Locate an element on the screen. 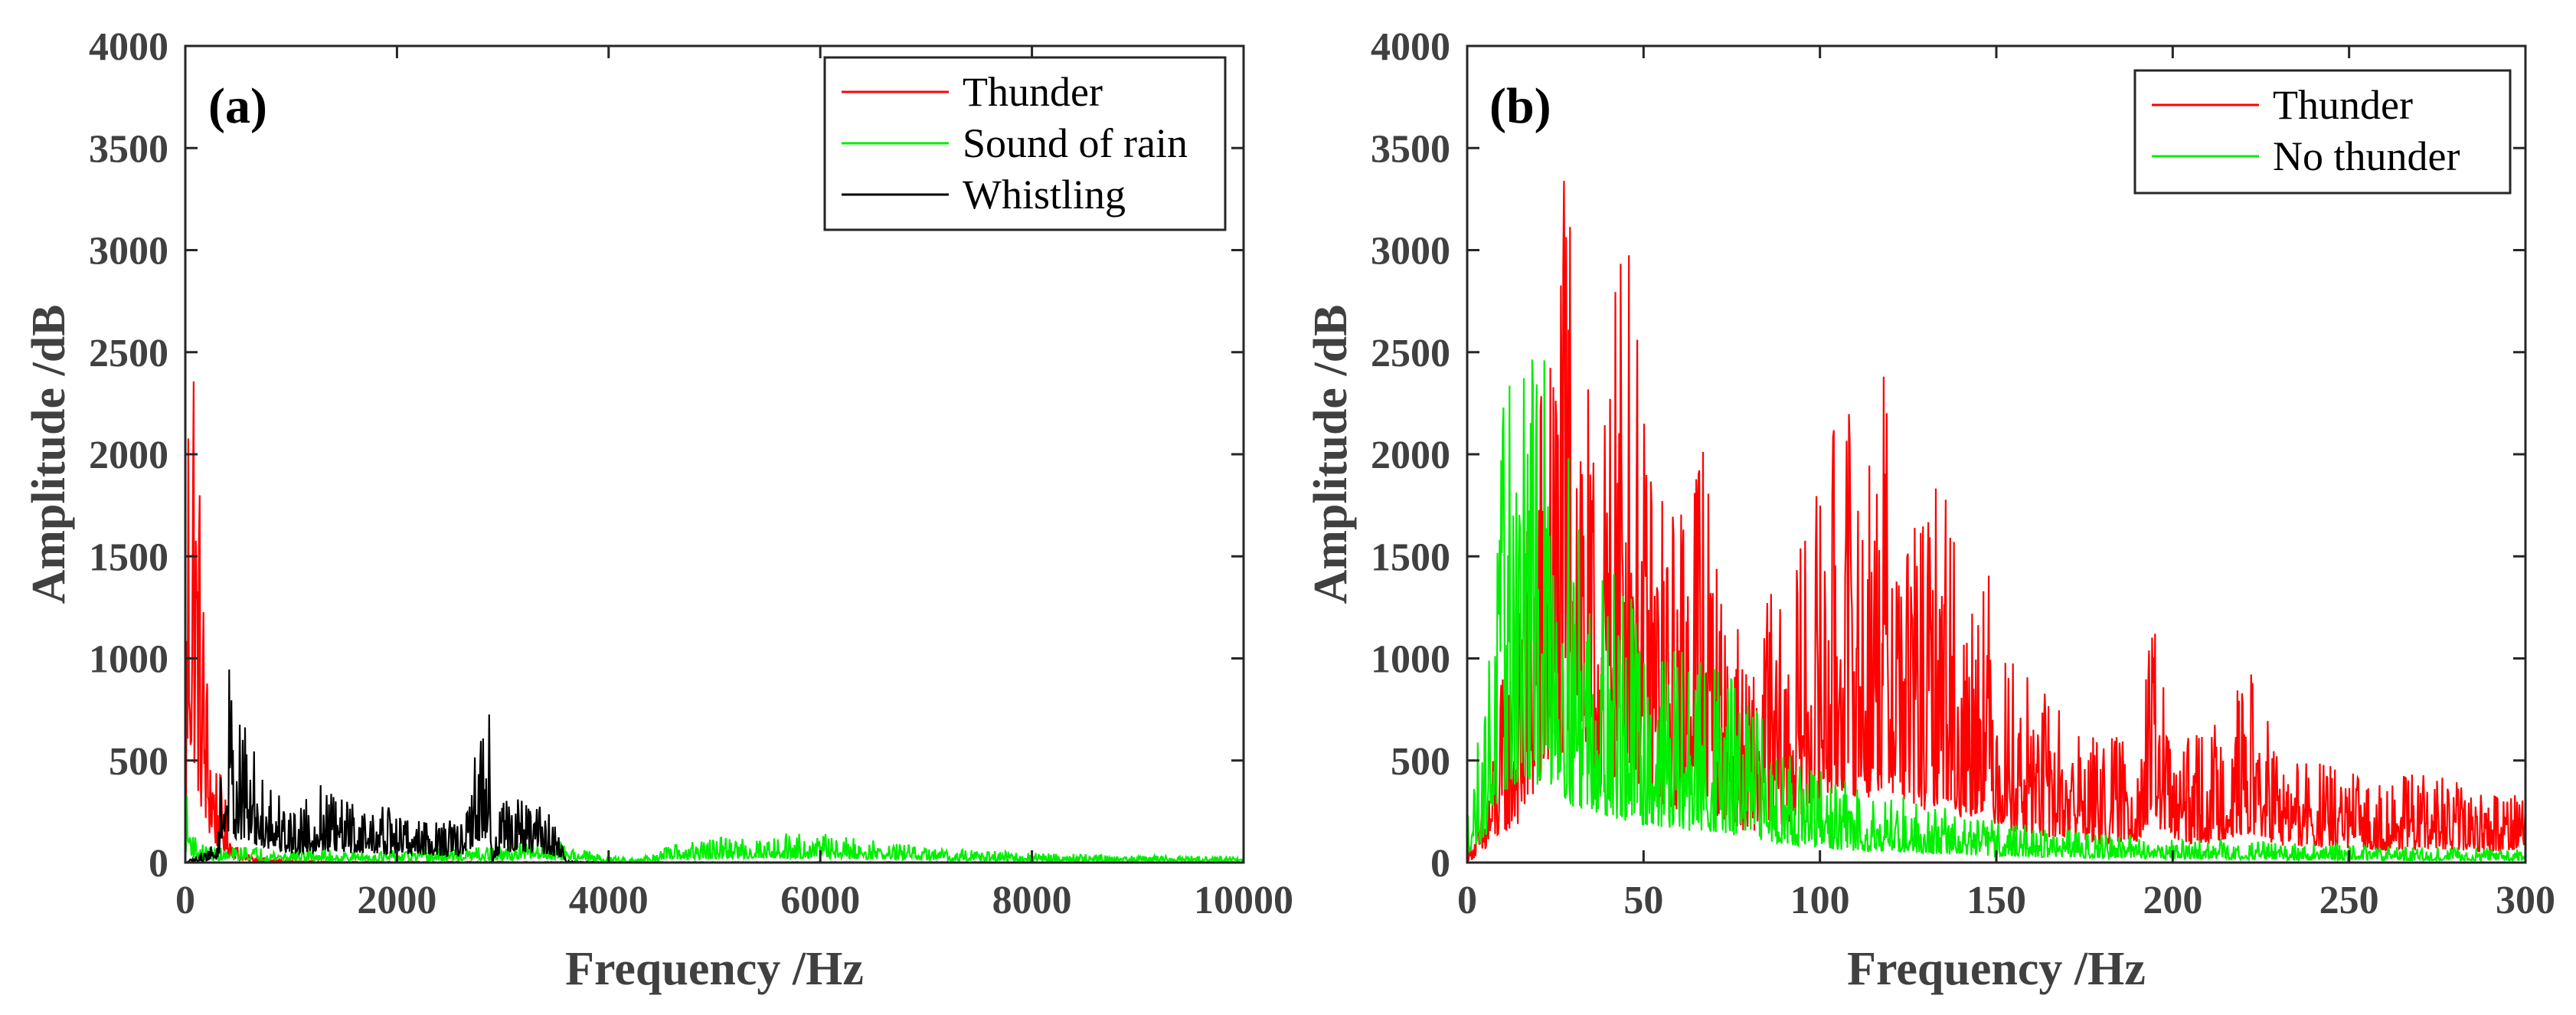 This screenshot has height=1015, width=2576. chart-a-legend: Thunder Sound of rain Whistling is located at coordinates (1025, 144).